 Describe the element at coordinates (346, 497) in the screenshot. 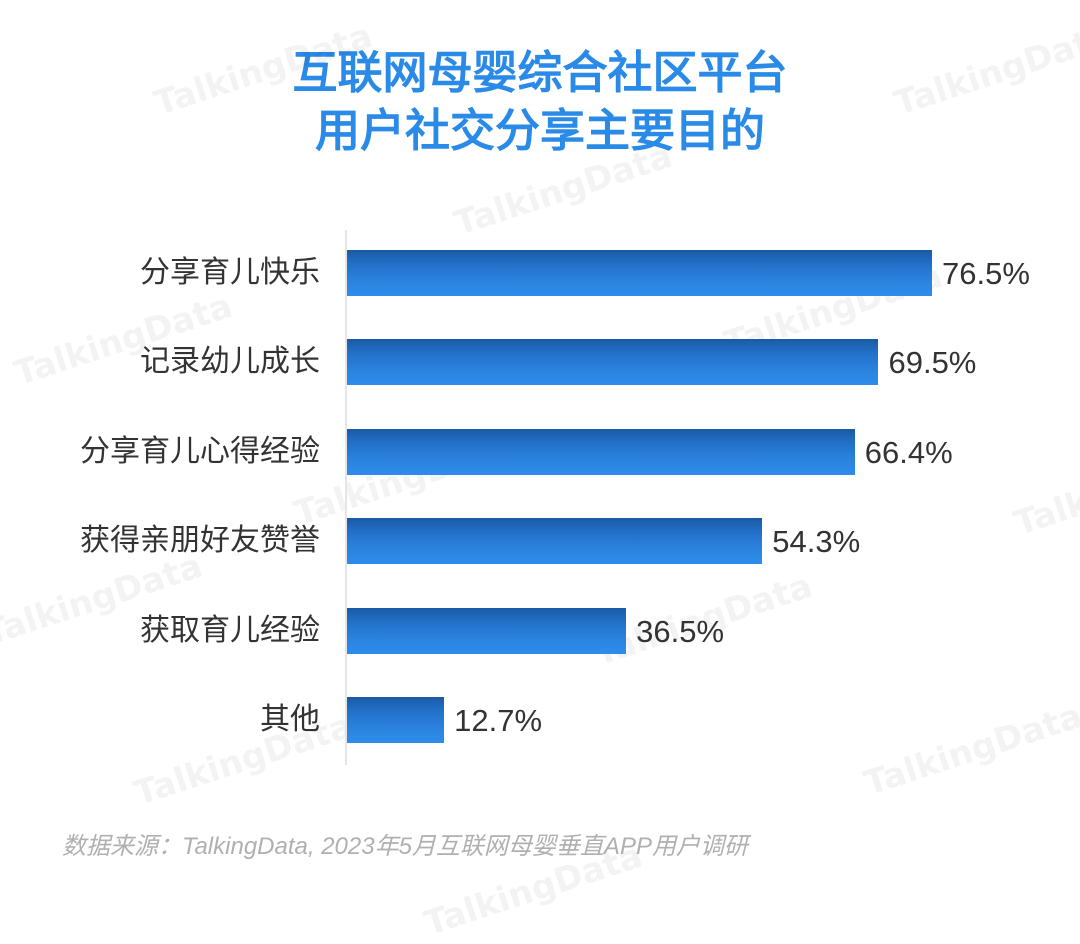

I see `y-axis-line` at that location.